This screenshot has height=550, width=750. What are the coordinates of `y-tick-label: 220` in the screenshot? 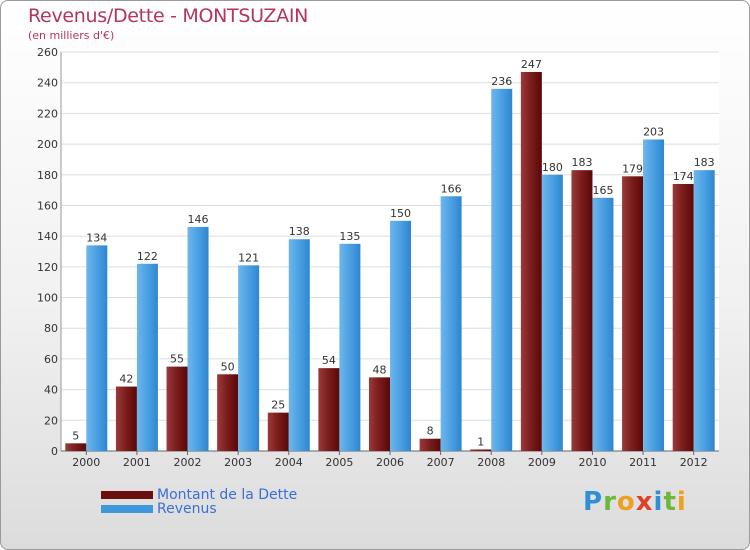 It's located at (47, 113).